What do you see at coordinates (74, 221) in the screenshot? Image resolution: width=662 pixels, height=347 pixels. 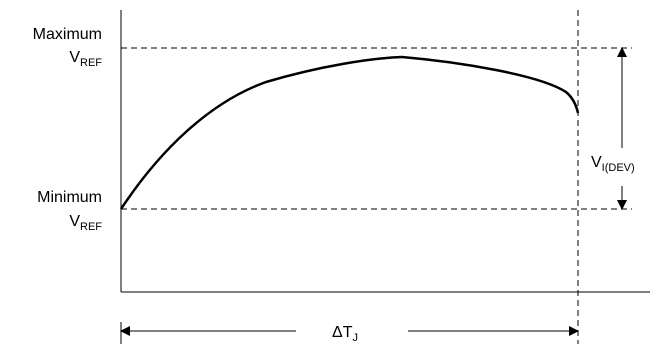 I see `minimum-vref-main: V` at bounding box center [74, 221].